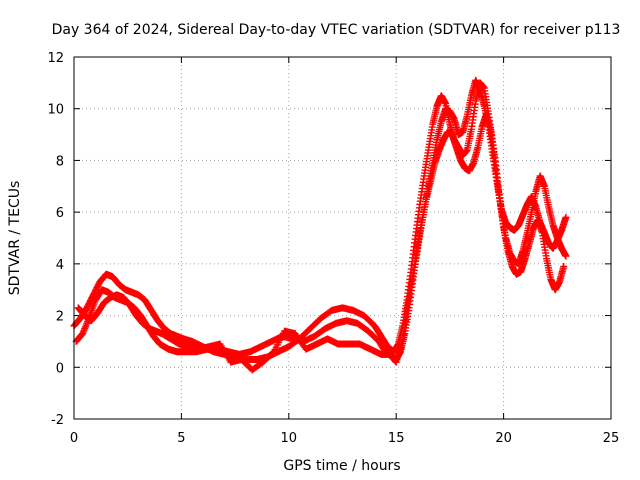  I want to click on x-tick-label: 25, so click(611, 438).